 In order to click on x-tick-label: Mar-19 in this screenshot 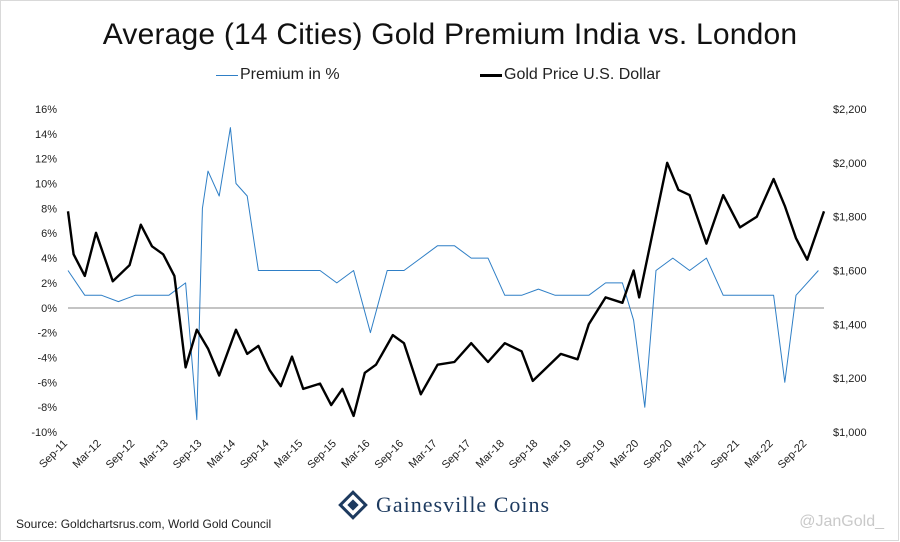, I will do `click(557, 454)`.